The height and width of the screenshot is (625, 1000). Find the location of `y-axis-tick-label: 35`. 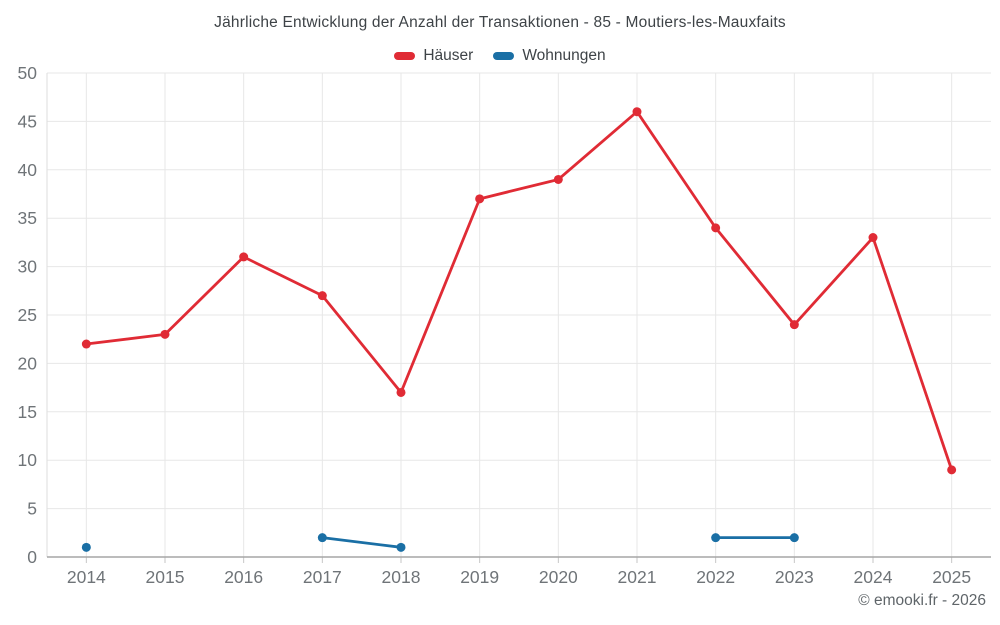

y-axis-tick-label: 35 is located at coordinates (27, 218).